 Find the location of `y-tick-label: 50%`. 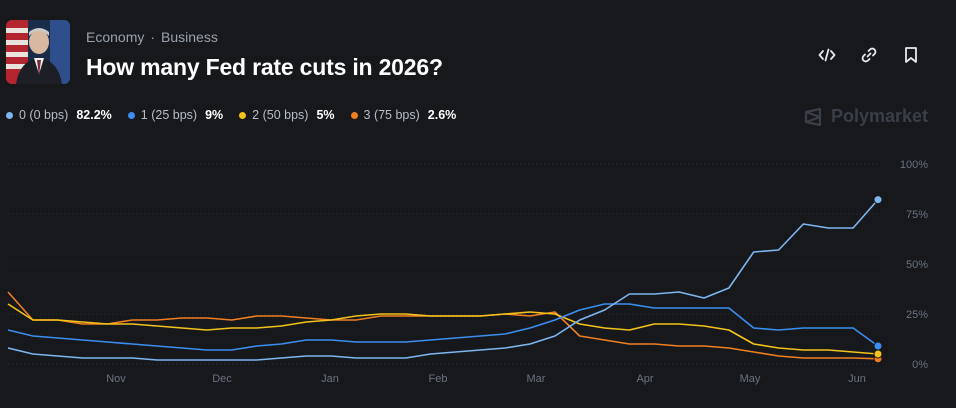

y-tick-label: 50% is located at coordinates (917, 265).